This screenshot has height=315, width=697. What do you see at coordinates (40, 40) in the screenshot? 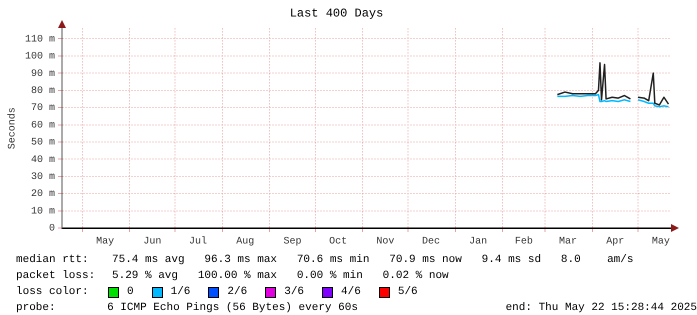
I see `y-tick-label: 110 m` at bounding box center [40, 40].